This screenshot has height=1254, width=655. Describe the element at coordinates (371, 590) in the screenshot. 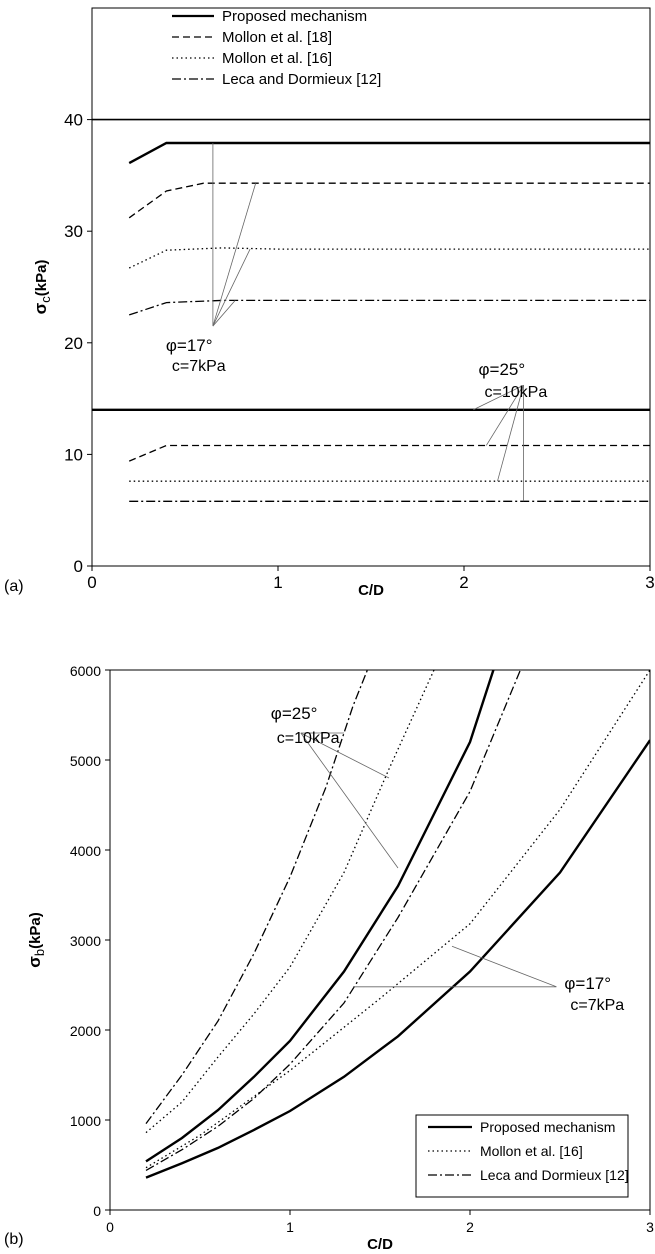

I see `panel-a-x-axis-label: C/D` at that location.